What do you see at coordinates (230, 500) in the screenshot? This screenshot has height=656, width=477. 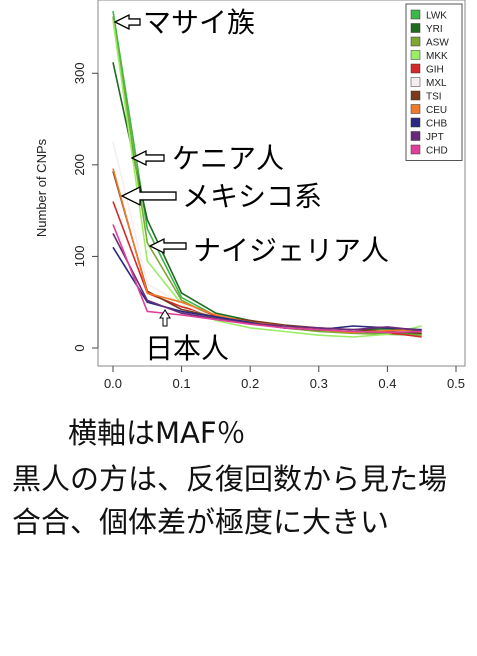 I see `caption-body: 黒人の方は、反復回数から見た場合合、個体差が極度に大きい` at bounding box center [230, 500].